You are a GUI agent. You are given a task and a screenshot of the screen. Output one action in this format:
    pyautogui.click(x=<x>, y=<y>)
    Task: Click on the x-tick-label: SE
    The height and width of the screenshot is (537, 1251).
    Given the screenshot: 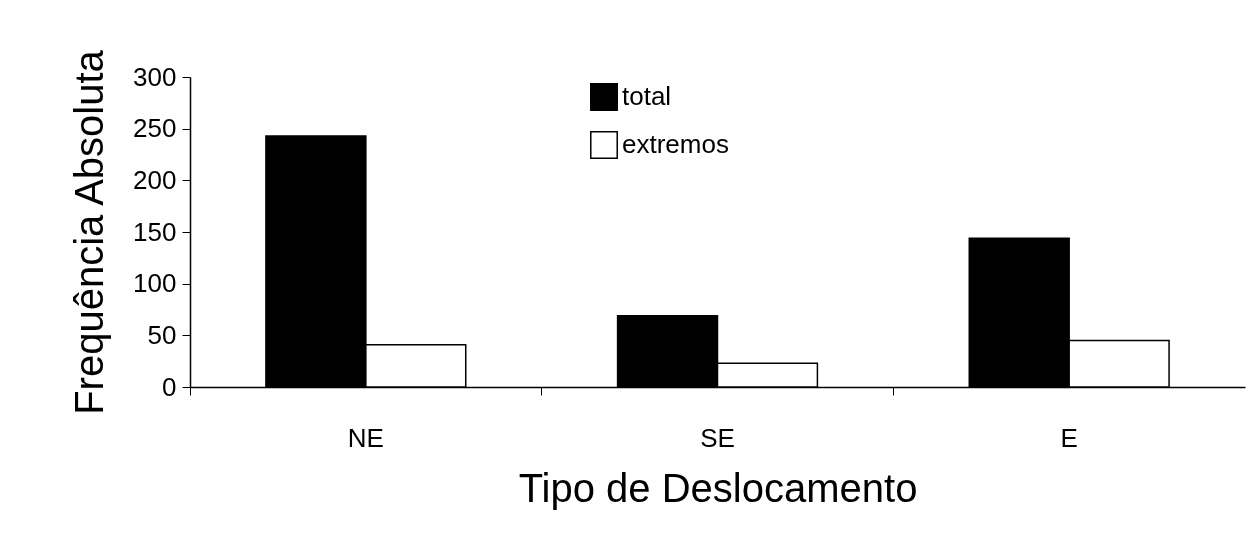 What is the action you would take?
    pyautogui.click(x=717, y=437)
    